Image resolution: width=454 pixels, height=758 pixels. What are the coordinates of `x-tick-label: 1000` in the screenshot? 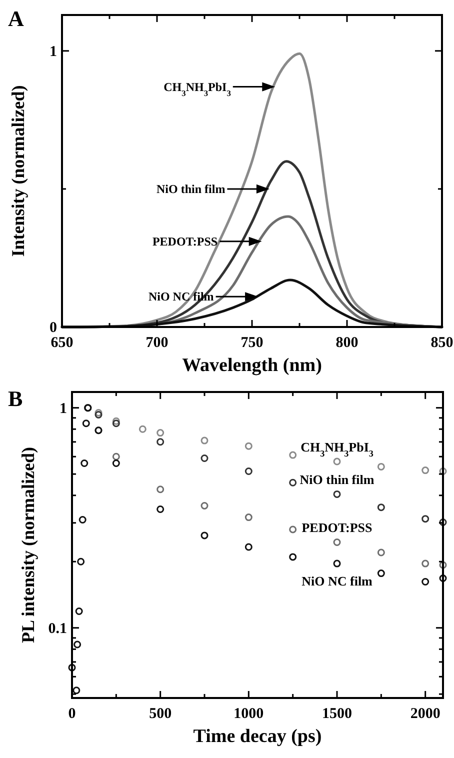 It's located at (249, 714).